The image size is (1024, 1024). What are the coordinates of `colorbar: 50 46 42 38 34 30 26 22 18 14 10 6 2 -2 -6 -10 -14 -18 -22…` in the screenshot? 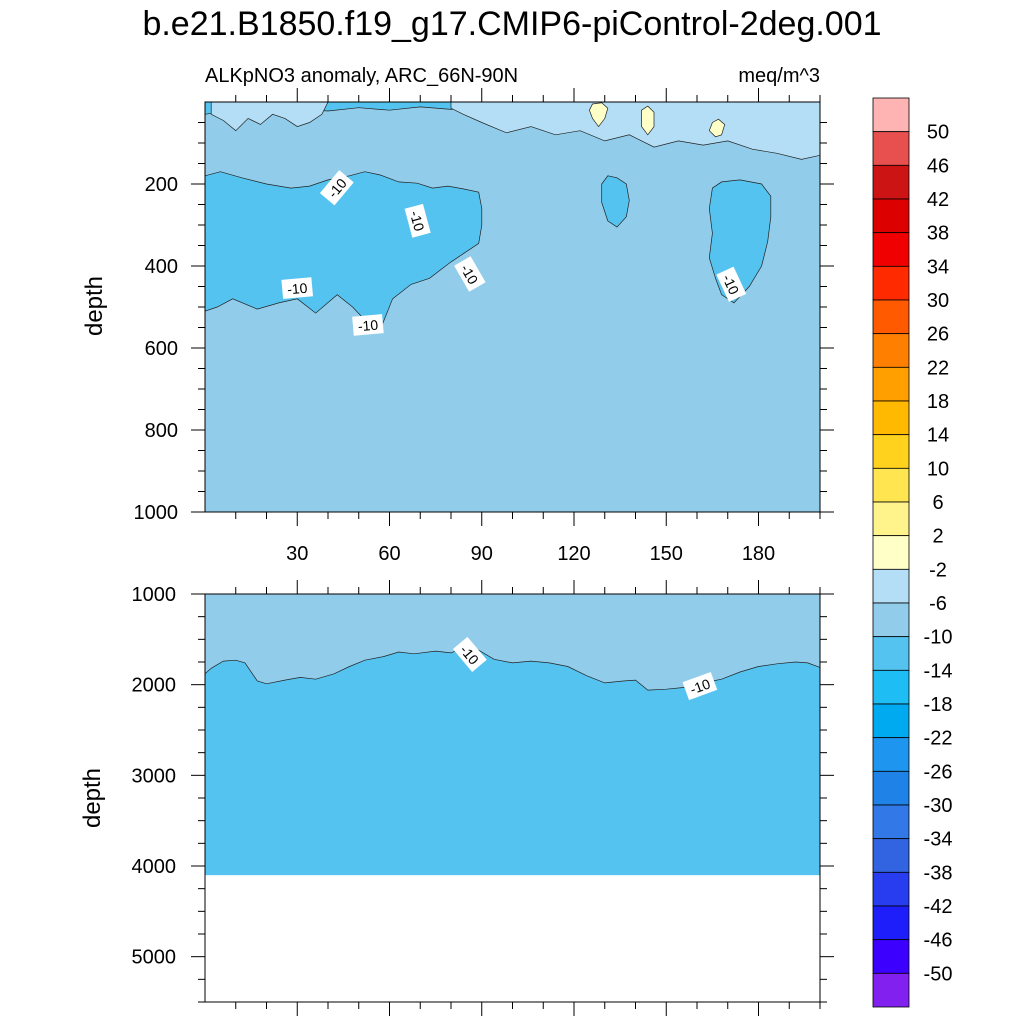 It's located at (912, 552).